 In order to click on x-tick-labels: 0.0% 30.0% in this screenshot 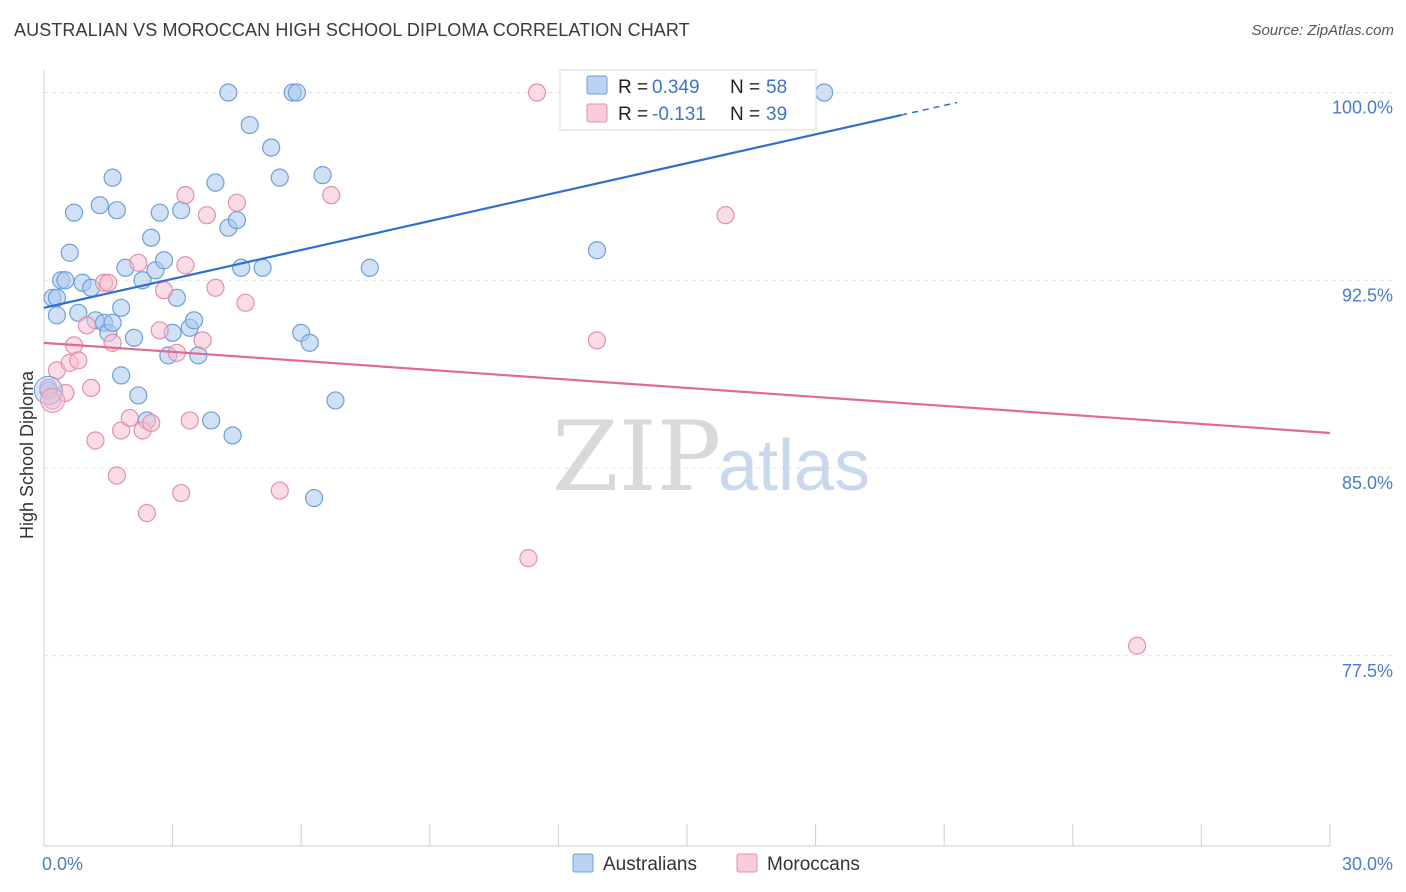, I will do `click(717, 864)`.